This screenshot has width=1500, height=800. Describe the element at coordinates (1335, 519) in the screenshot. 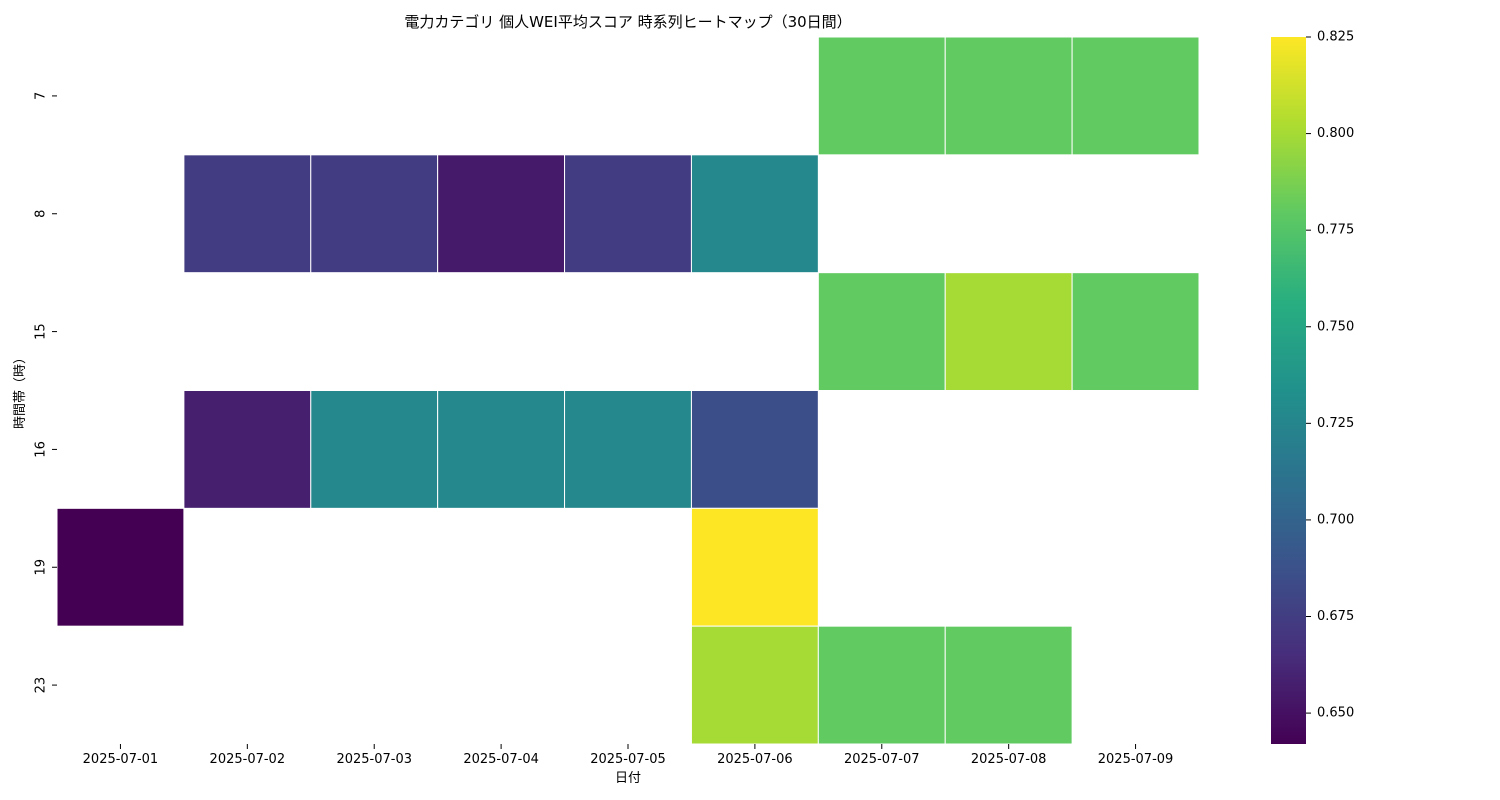

I see `colorbar-tick-label: 0.700` at that location.